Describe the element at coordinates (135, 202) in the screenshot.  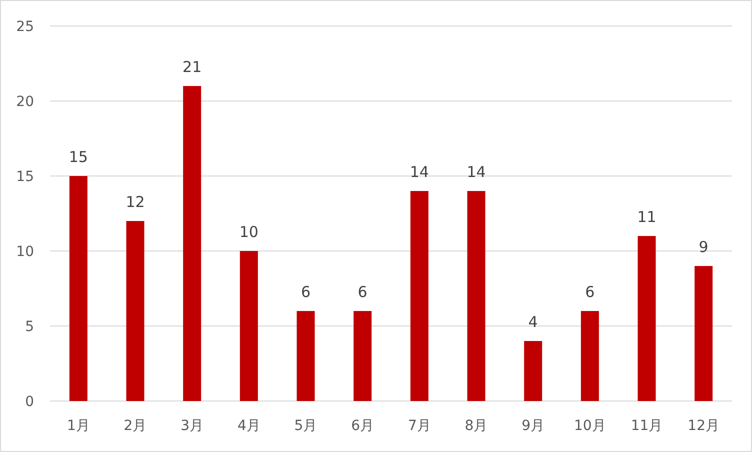
I see `data-label: 12` at that location.